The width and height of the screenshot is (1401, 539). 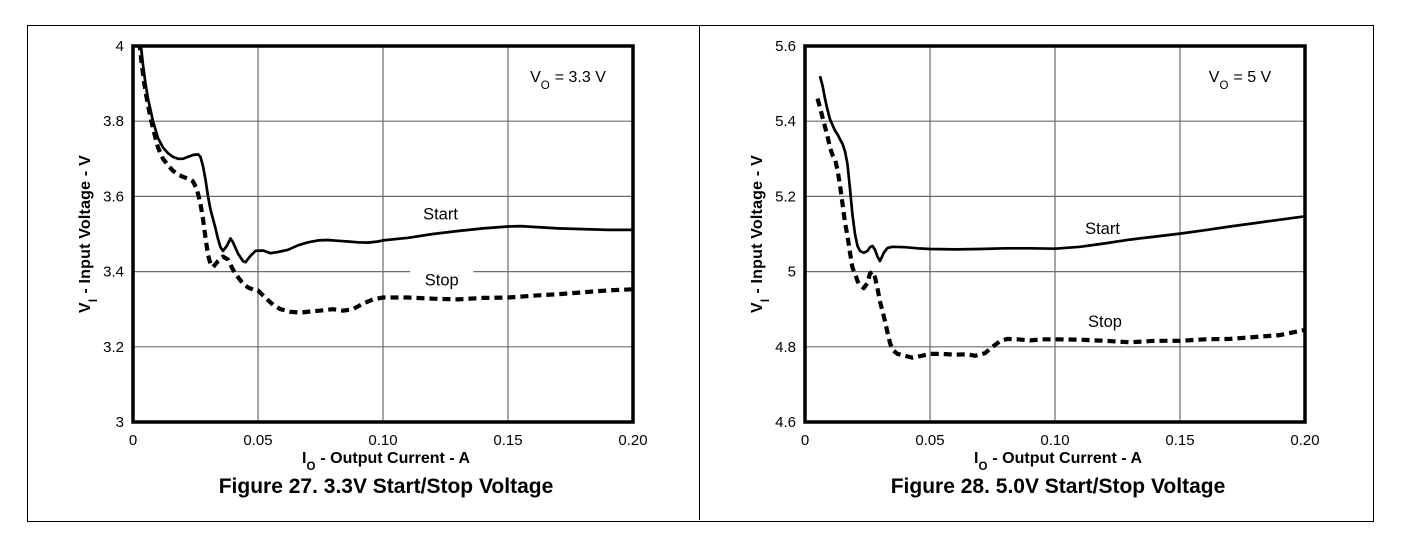 I want to click on y-tick-label: 5, so click(x=792, y=272).